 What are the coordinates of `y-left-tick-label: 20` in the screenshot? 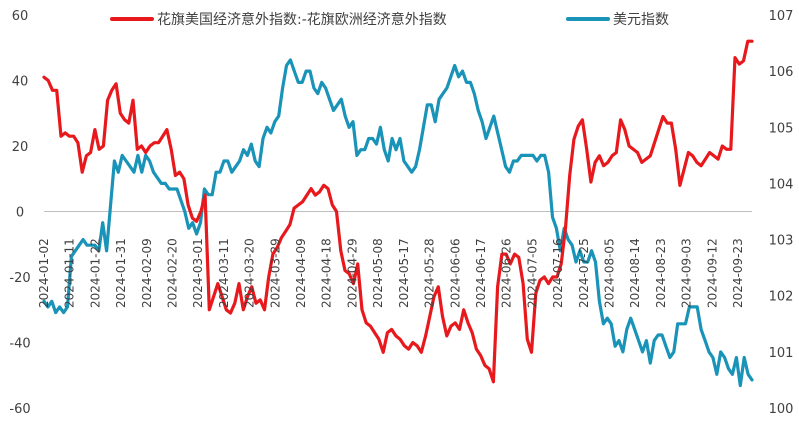 It's located at (20, 147).